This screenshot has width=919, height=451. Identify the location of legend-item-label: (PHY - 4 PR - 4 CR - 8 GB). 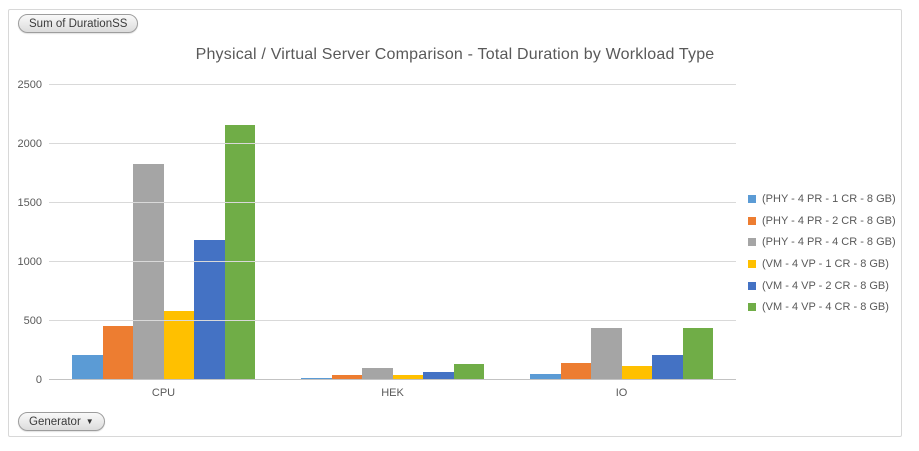
(829, 242).